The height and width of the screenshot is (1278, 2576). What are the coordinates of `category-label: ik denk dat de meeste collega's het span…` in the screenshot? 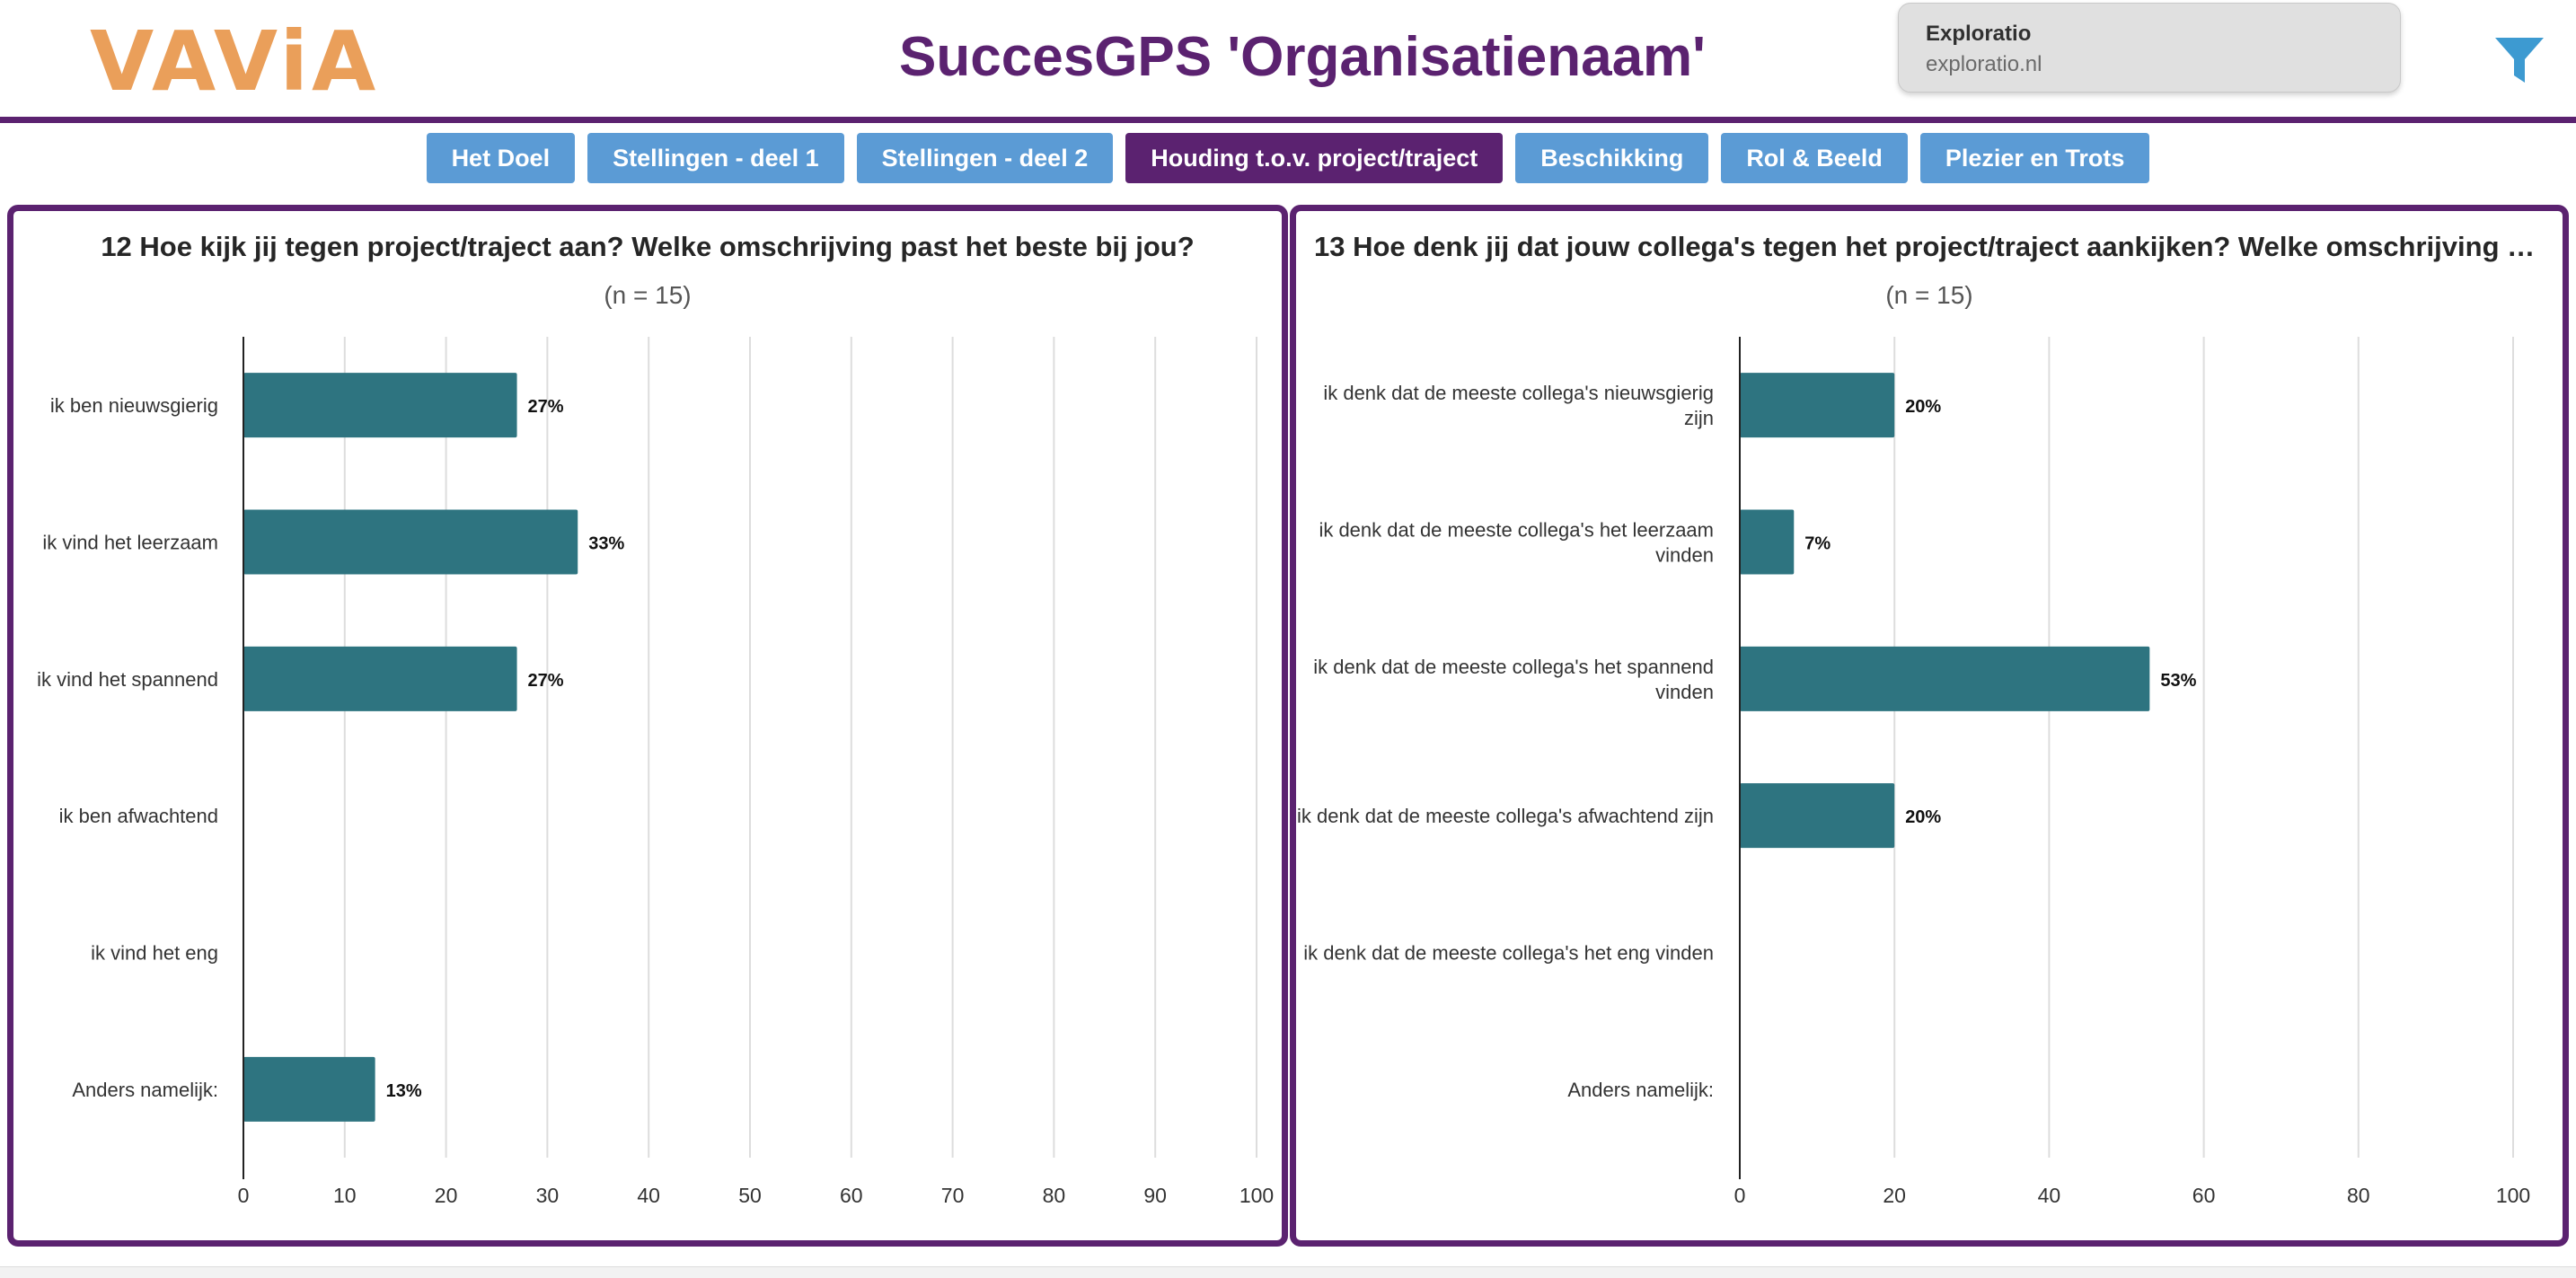 It's located at (1513, 667).